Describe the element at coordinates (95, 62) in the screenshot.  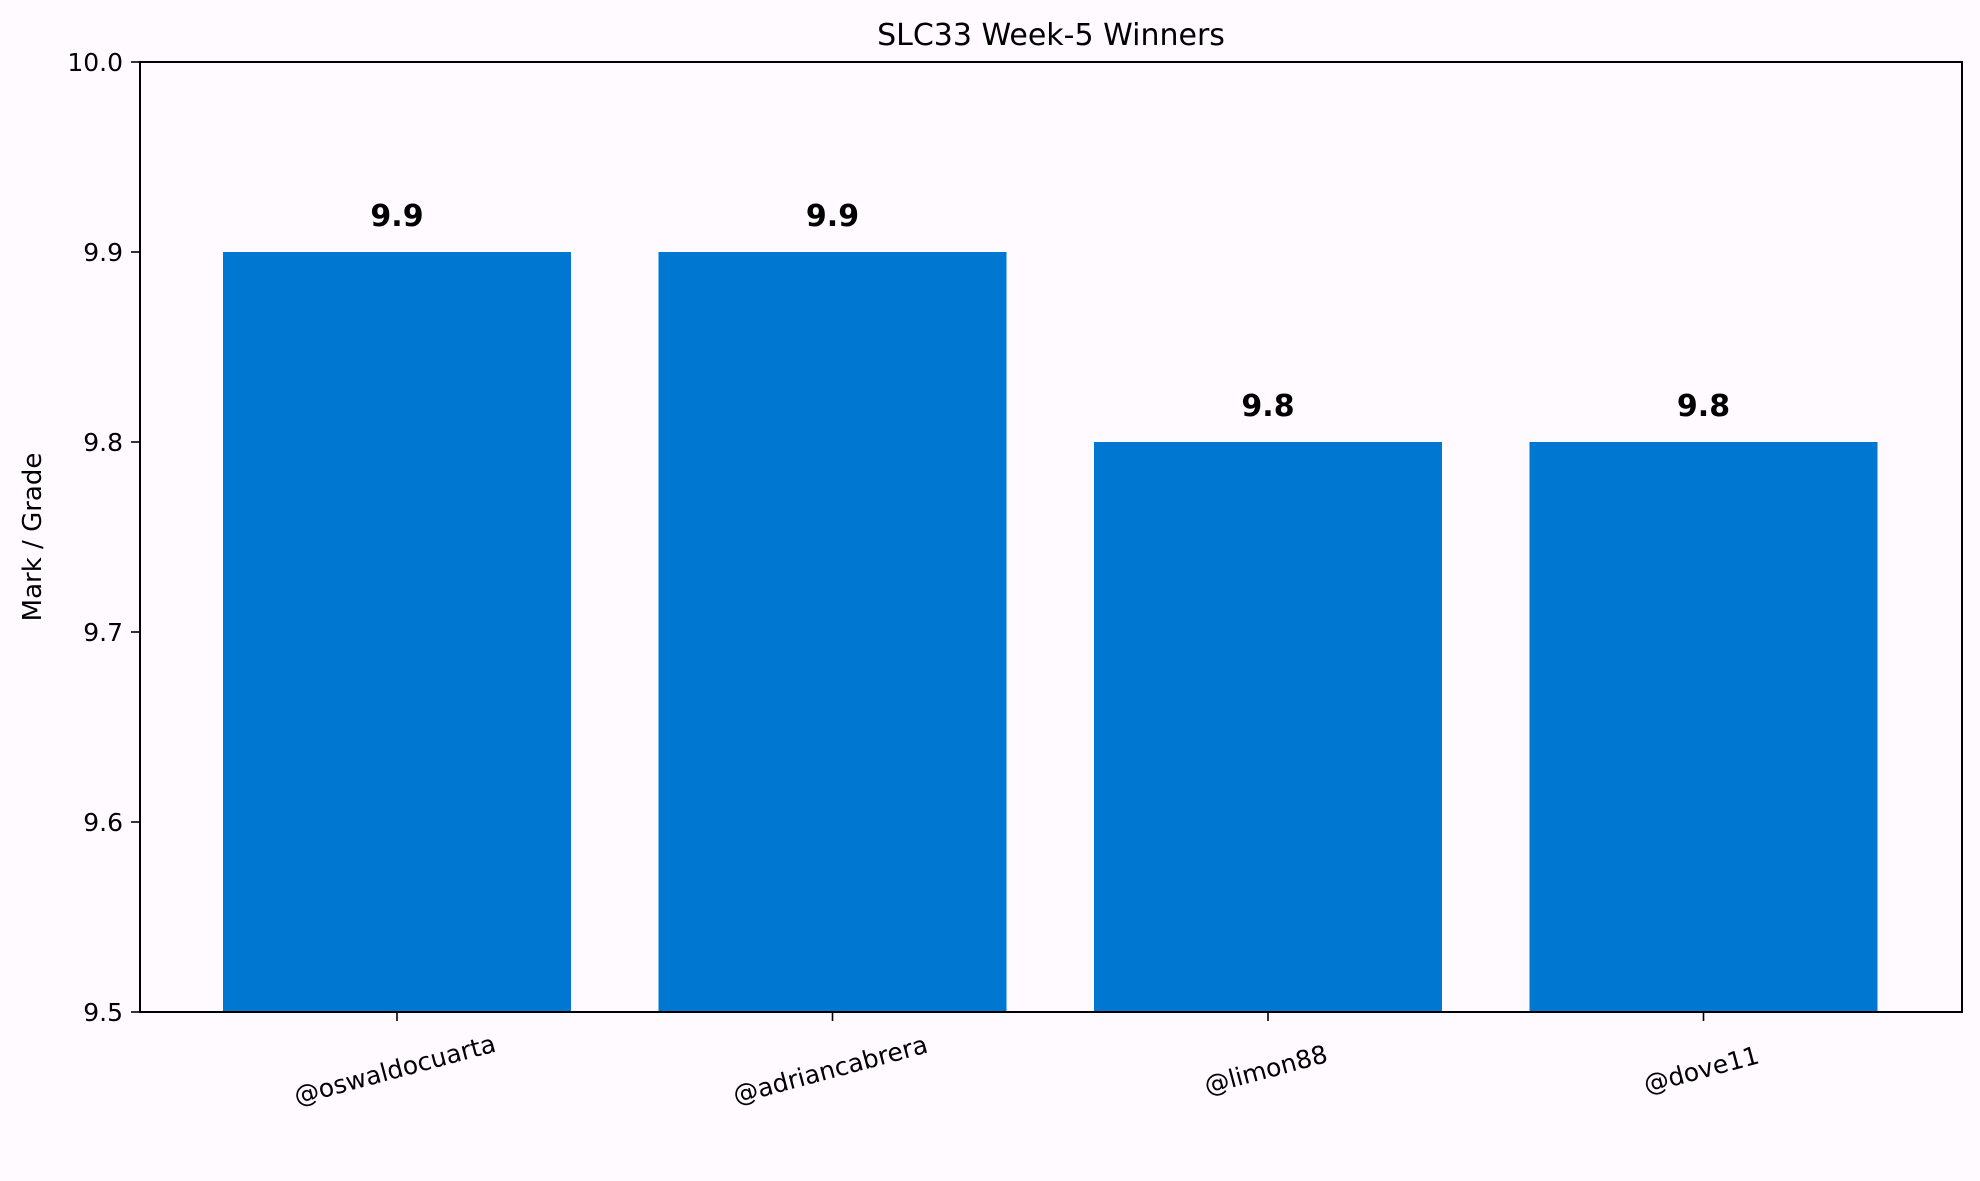
I see `y-tick-label: 10.0` at that location.